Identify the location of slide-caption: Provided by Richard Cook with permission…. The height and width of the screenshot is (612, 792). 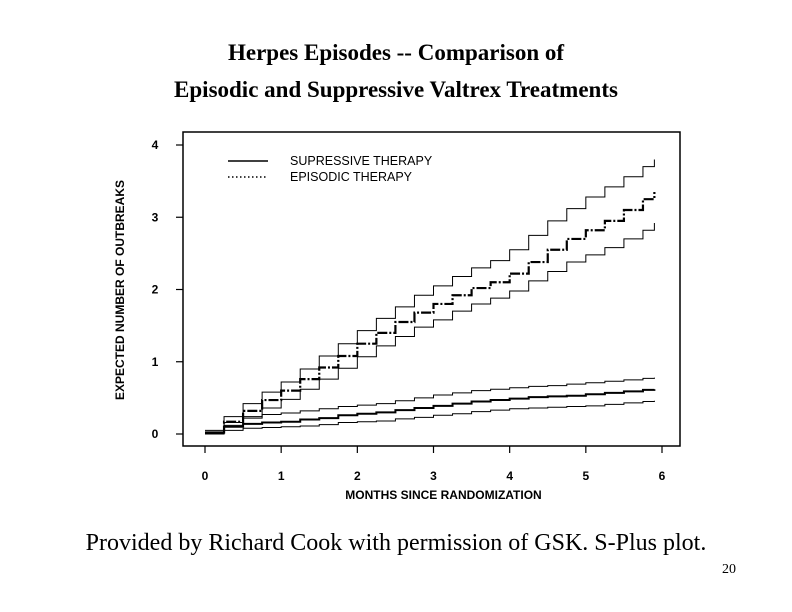
(396, 543).